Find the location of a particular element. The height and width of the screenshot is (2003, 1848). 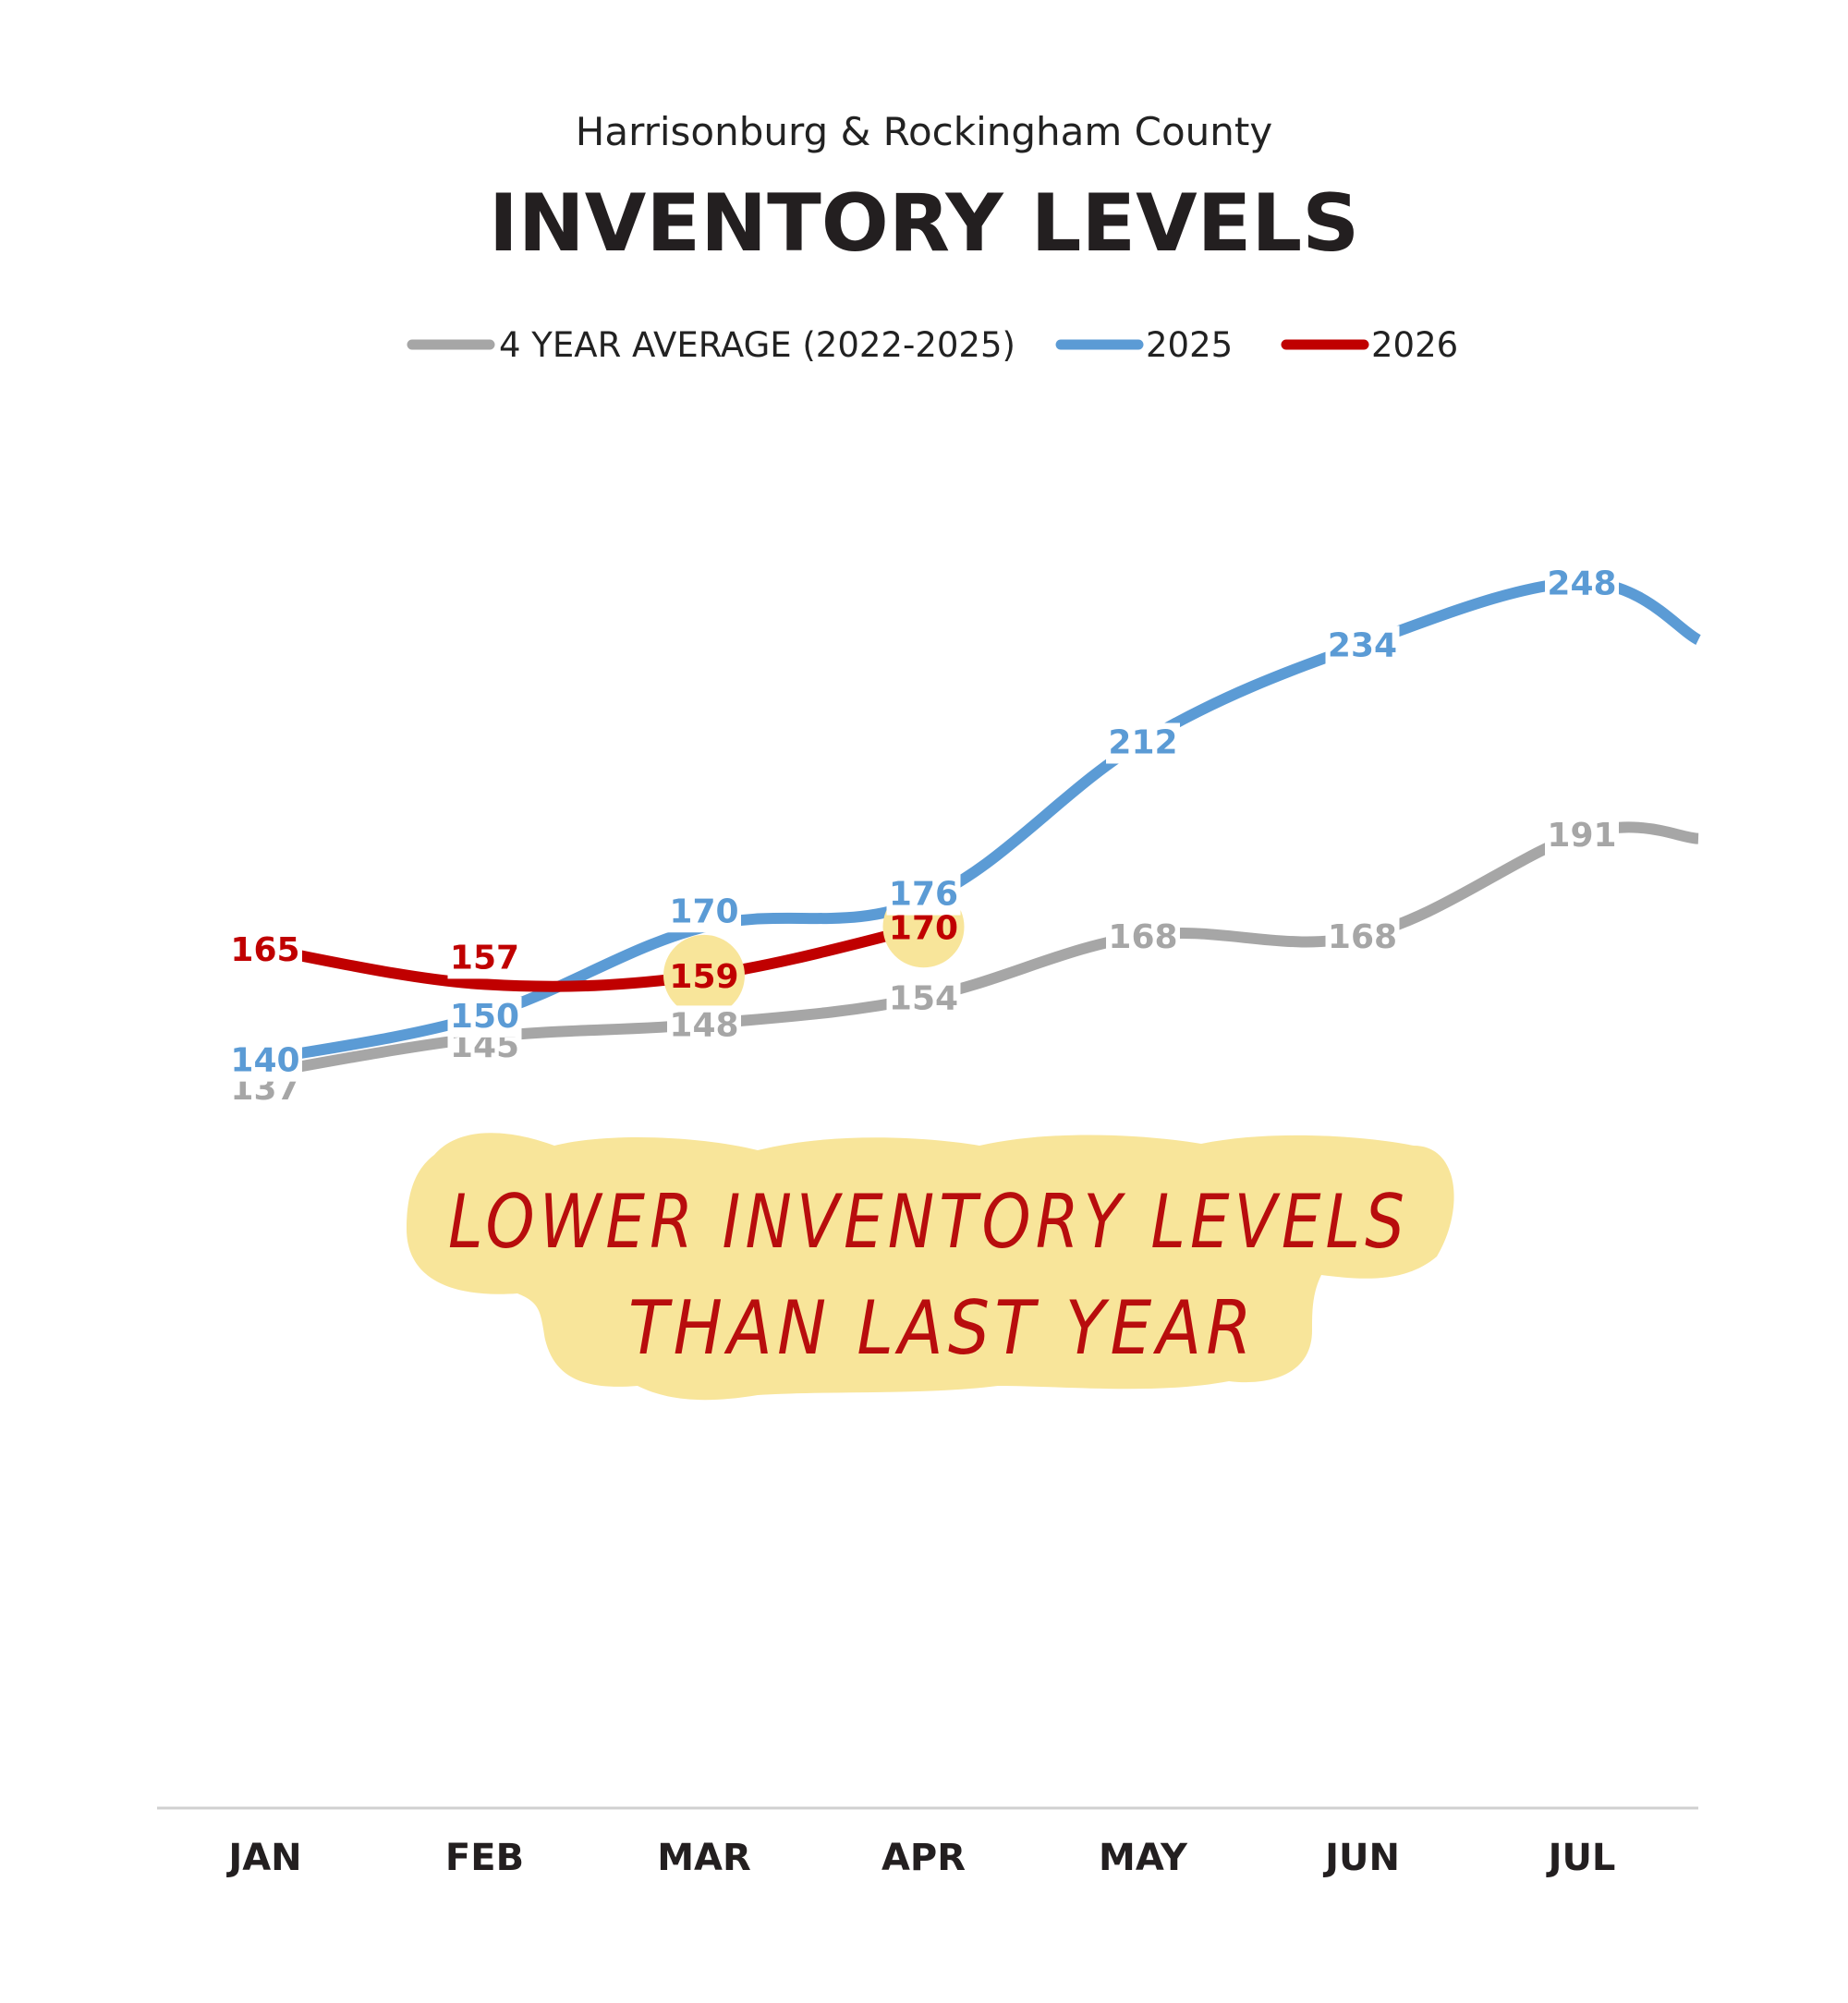

x-tick-label-jul: JUL is located at coordinates (1581, 1858).